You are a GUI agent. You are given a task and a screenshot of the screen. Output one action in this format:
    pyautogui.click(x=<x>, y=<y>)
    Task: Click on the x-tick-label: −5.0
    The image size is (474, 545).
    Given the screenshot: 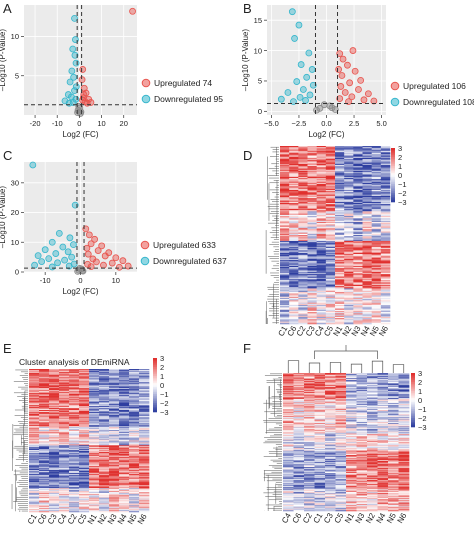 What is the action you would take?
    pyautogui.click(x=271, y=123)
    